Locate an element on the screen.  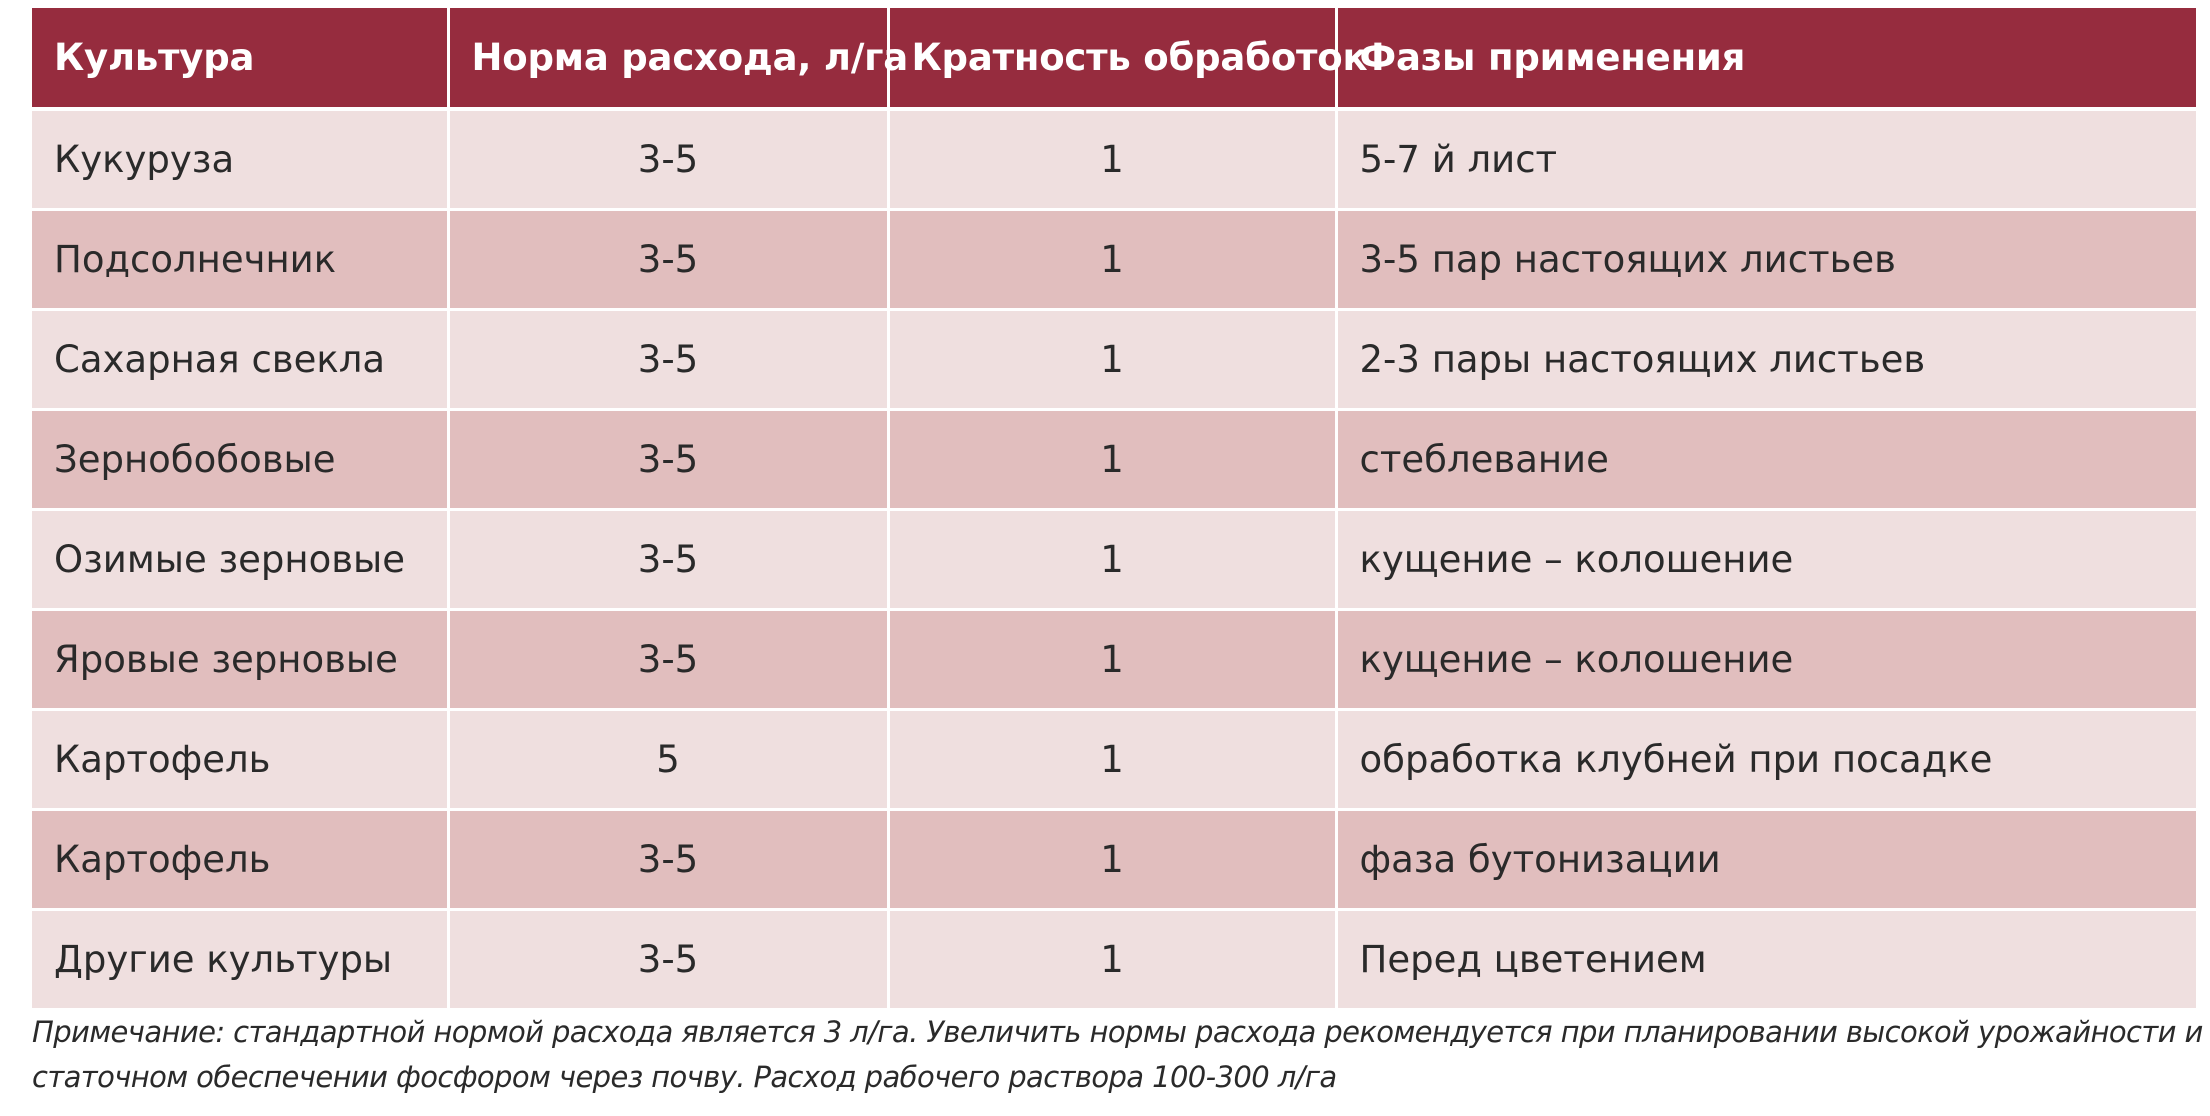
column-header-rate: Норма расхода, л/га is located at coordinates (677, 59).